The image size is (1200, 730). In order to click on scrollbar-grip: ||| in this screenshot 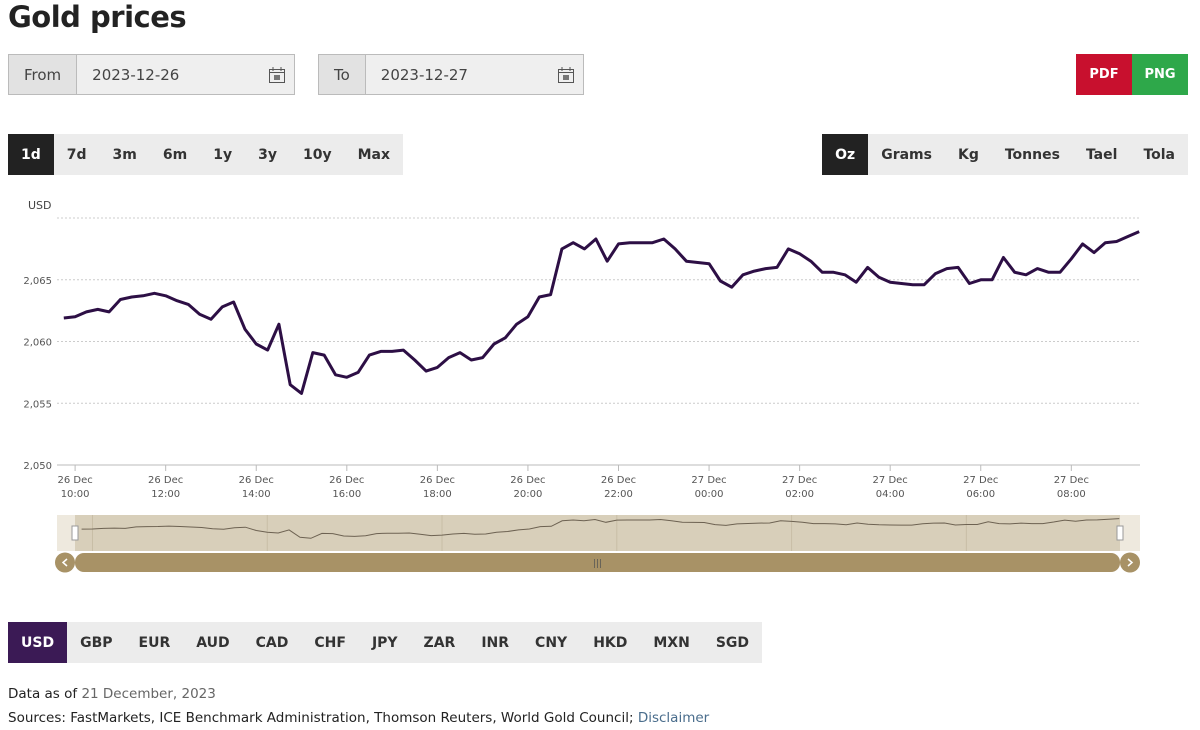, I will do `click(597, 564)`.